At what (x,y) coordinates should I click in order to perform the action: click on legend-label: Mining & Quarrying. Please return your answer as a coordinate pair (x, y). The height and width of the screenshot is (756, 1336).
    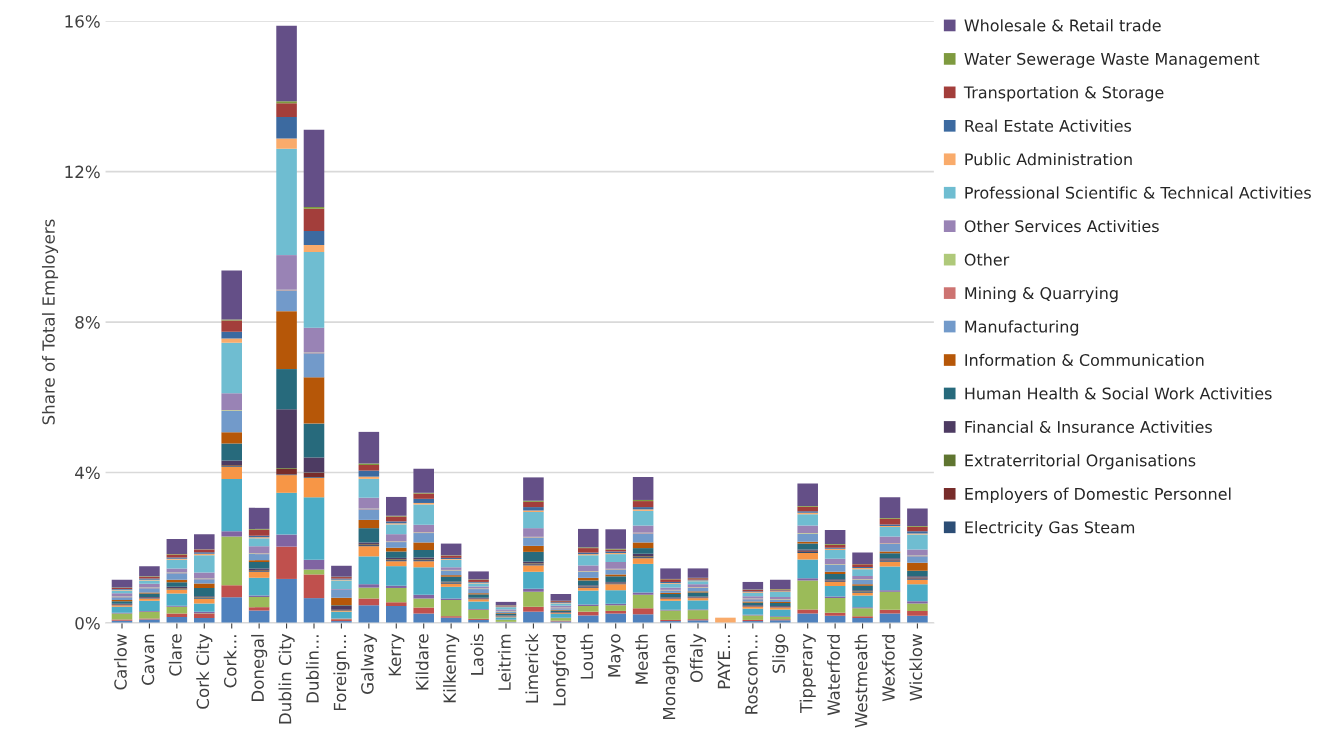
    Looking at the image, I should click on (1041, 294).